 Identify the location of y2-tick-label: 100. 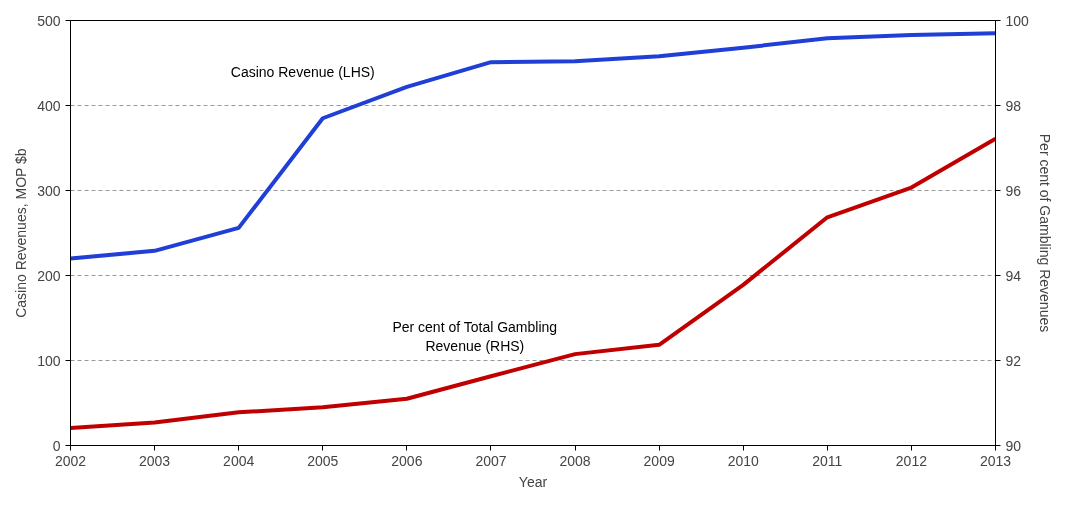
(1017, 20).